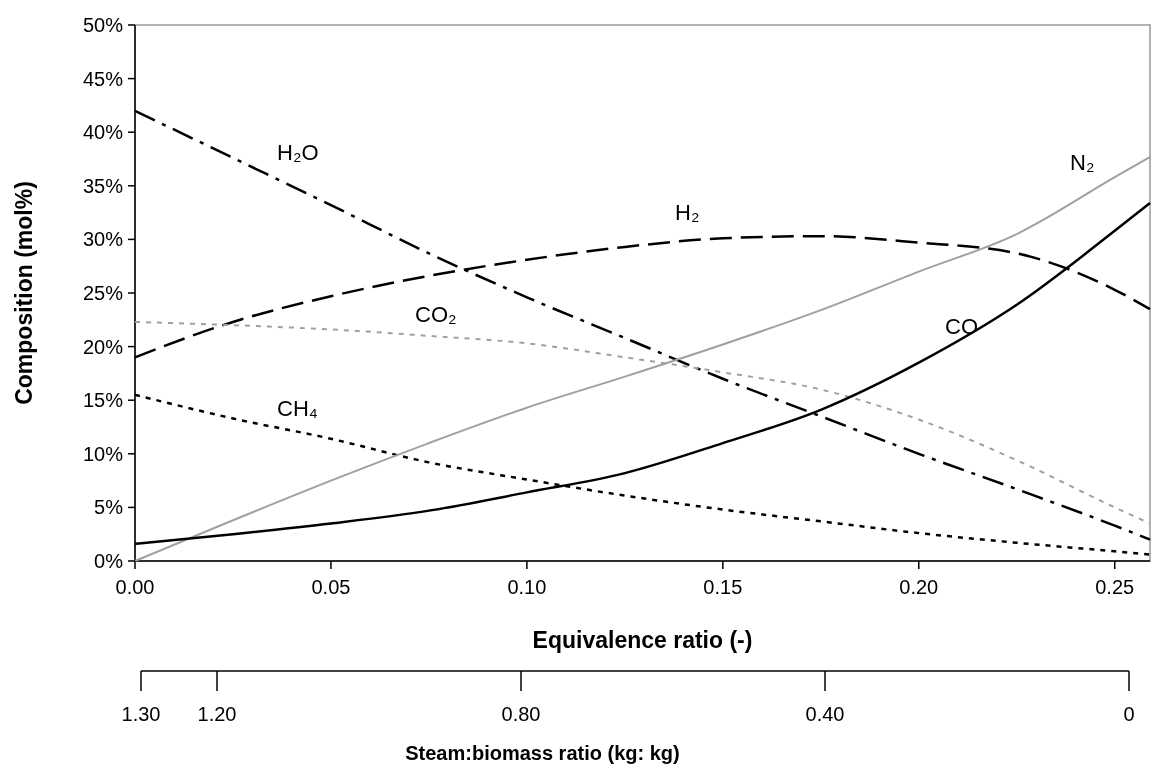  Describe the element at coordinates (1115, 587) in the screenshot. I see `x-tick-label: 0.25` at that location.